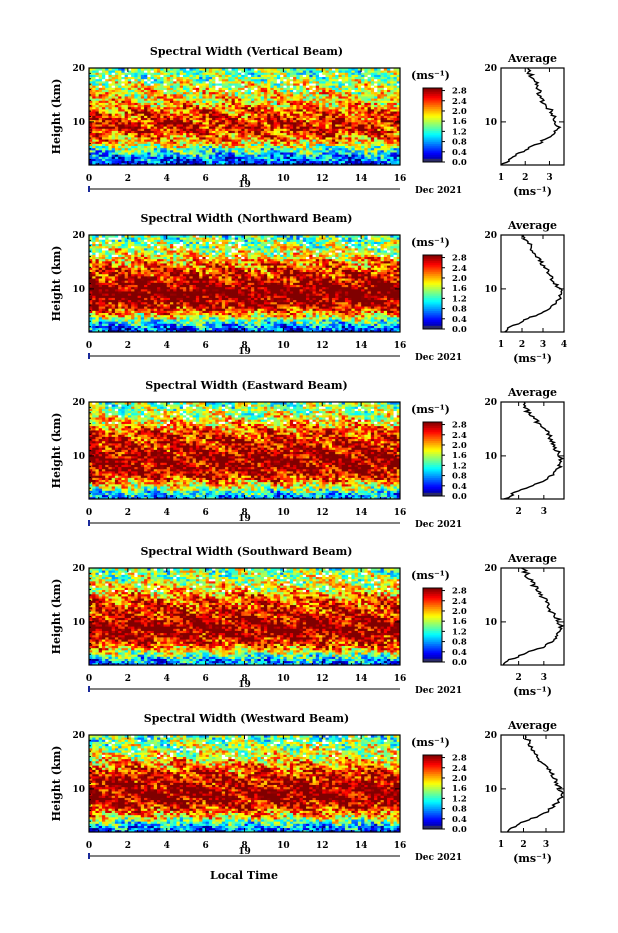 The height and width of the screenshot is (933, 618). Describe the element at coordinates (322, 179) in the screenshot. I see `x-tick-label: 12` at that location.